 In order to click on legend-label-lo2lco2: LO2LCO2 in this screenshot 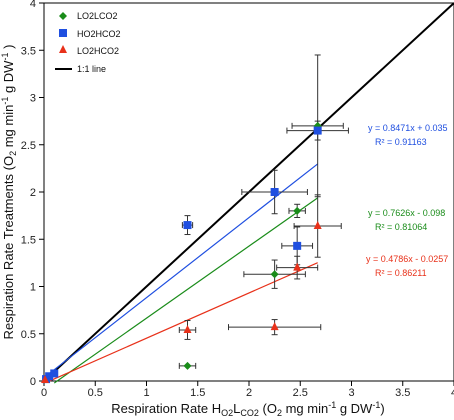, I will do `click(97, 16)`.